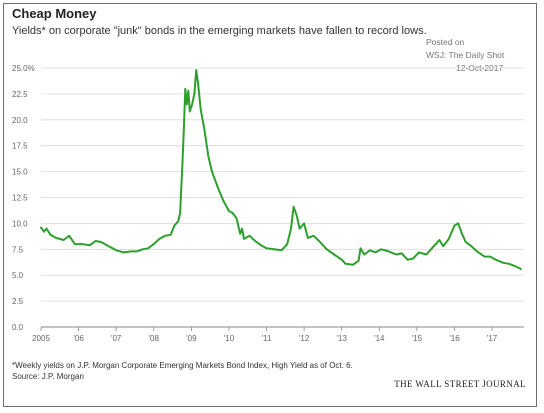 The image size is (544, 413). I want to click on y-tick-label: 12.5, so click(20, 198).